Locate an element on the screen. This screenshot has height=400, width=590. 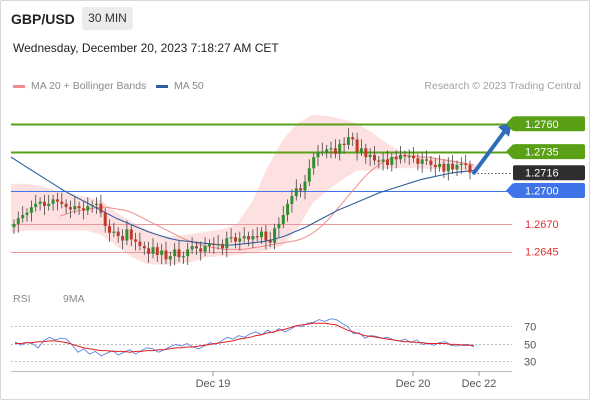
level-label: 1.2645 is located at coordinates (542, 253).